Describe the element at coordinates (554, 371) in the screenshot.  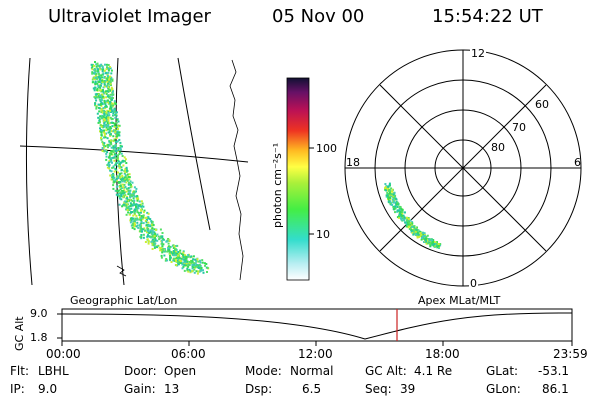
I see `glat-value: -53.1` at that location.